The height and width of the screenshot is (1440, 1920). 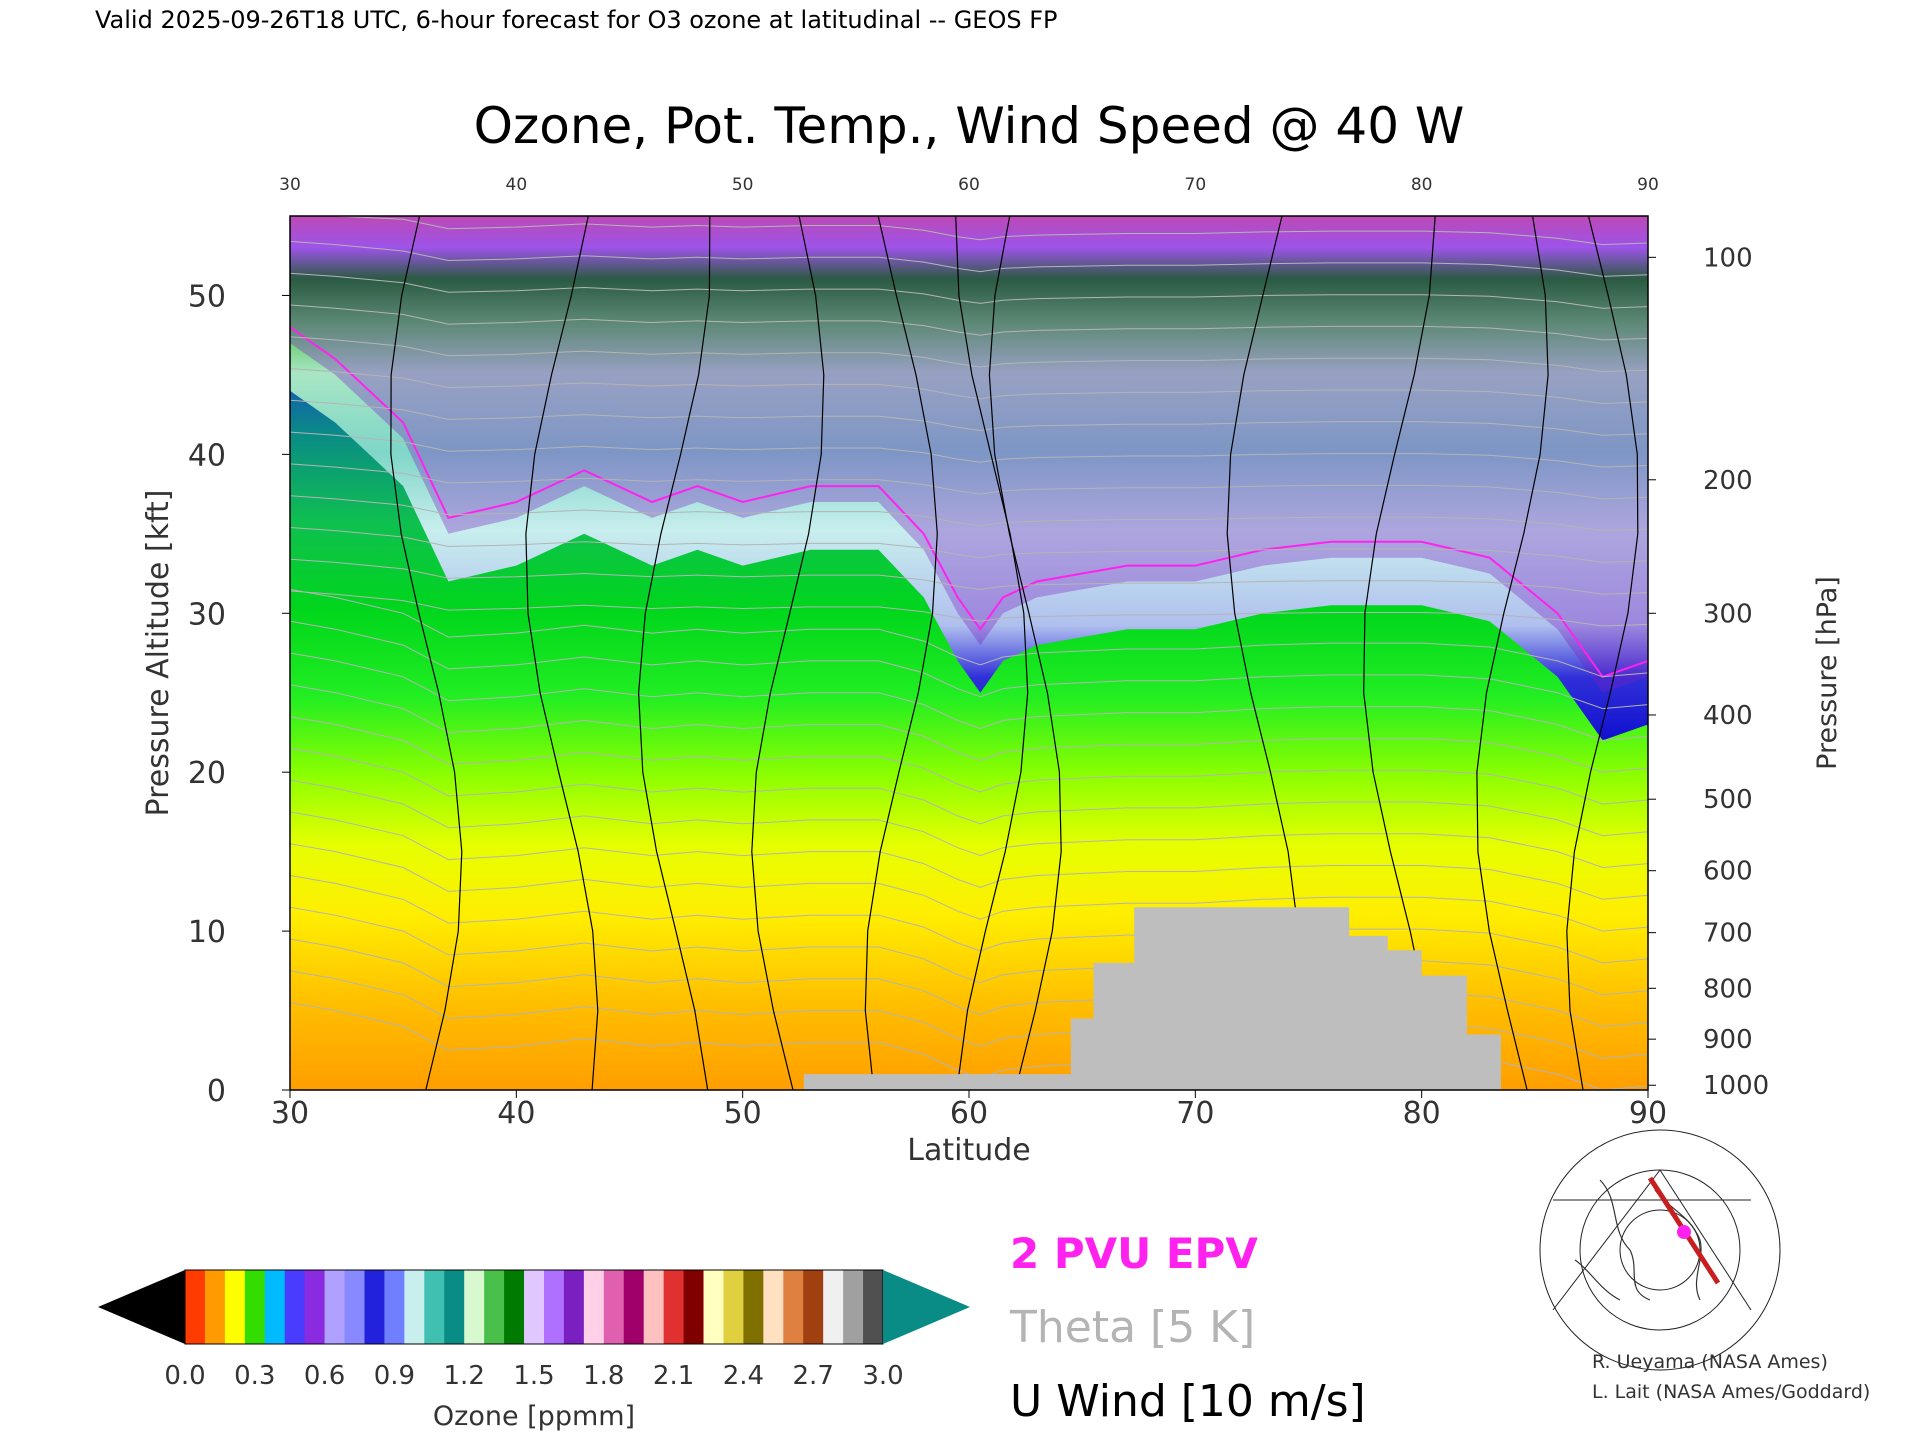 What do you see at coordinates (324, 1376) in the screenshot?
I see `colorbar-tick-label: 0.6` at bounding box center [324, 1376].